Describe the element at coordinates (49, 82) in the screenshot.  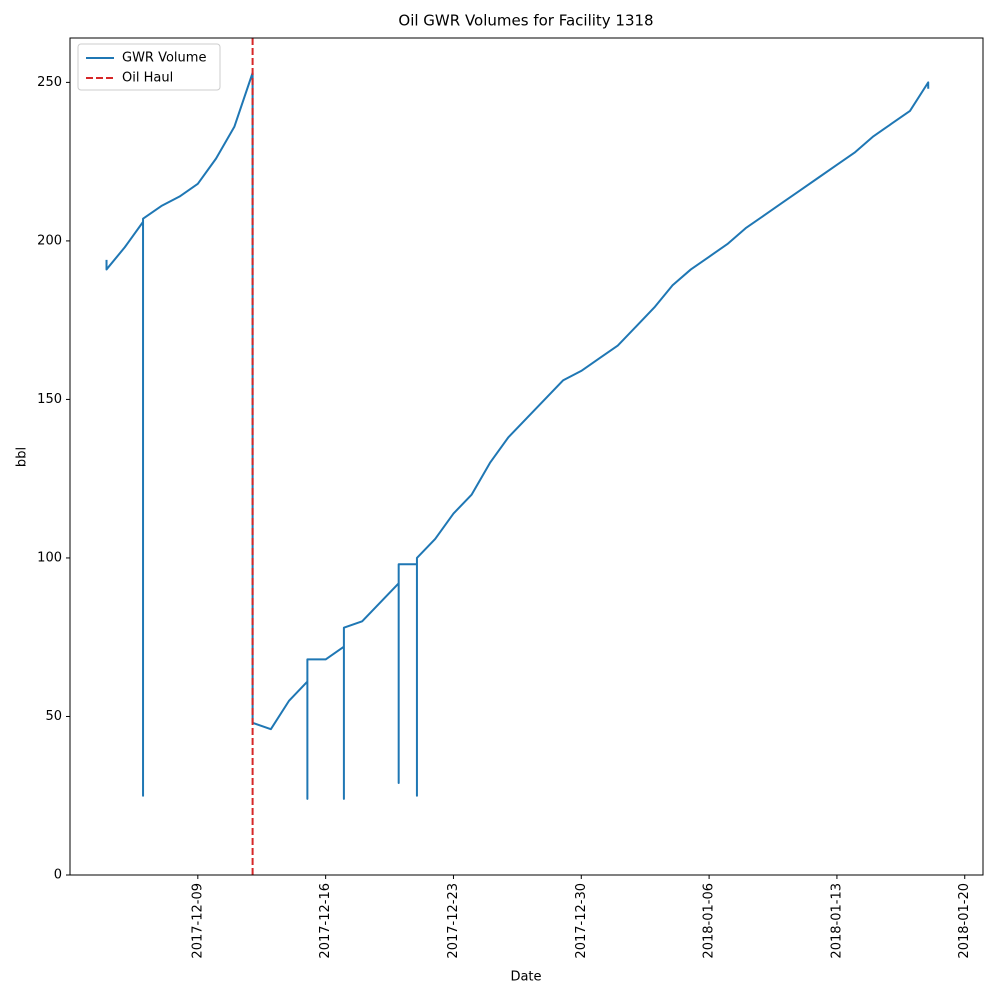
I see `y-tick-label: 250` at that location.